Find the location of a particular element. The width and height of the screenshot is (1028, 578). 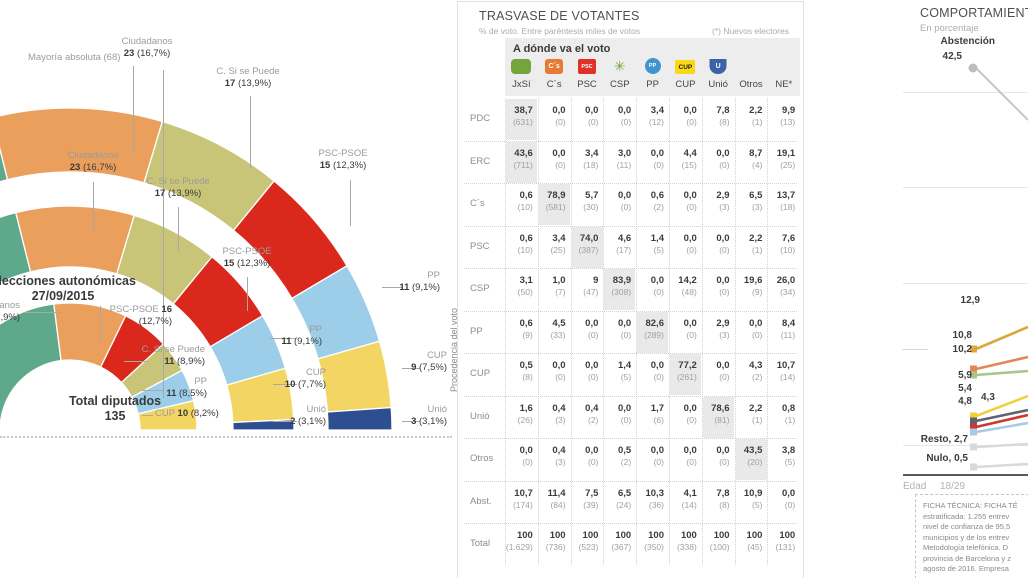

cell-Abst.-C´s: 11,4 is located at coordinates (556, 493).